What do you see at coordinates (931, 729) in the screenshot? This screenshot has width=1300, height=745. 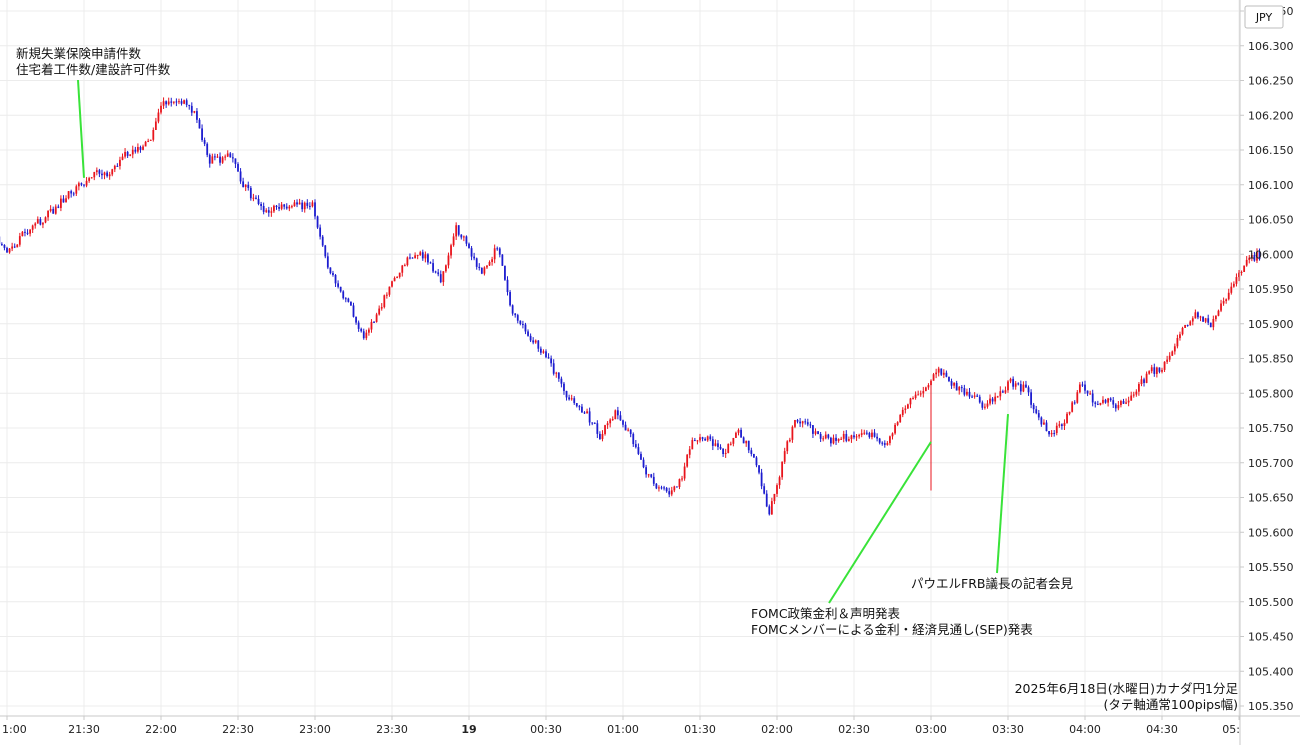 I see `x-tick-label: 03:00` at bounding box center [931, 729].